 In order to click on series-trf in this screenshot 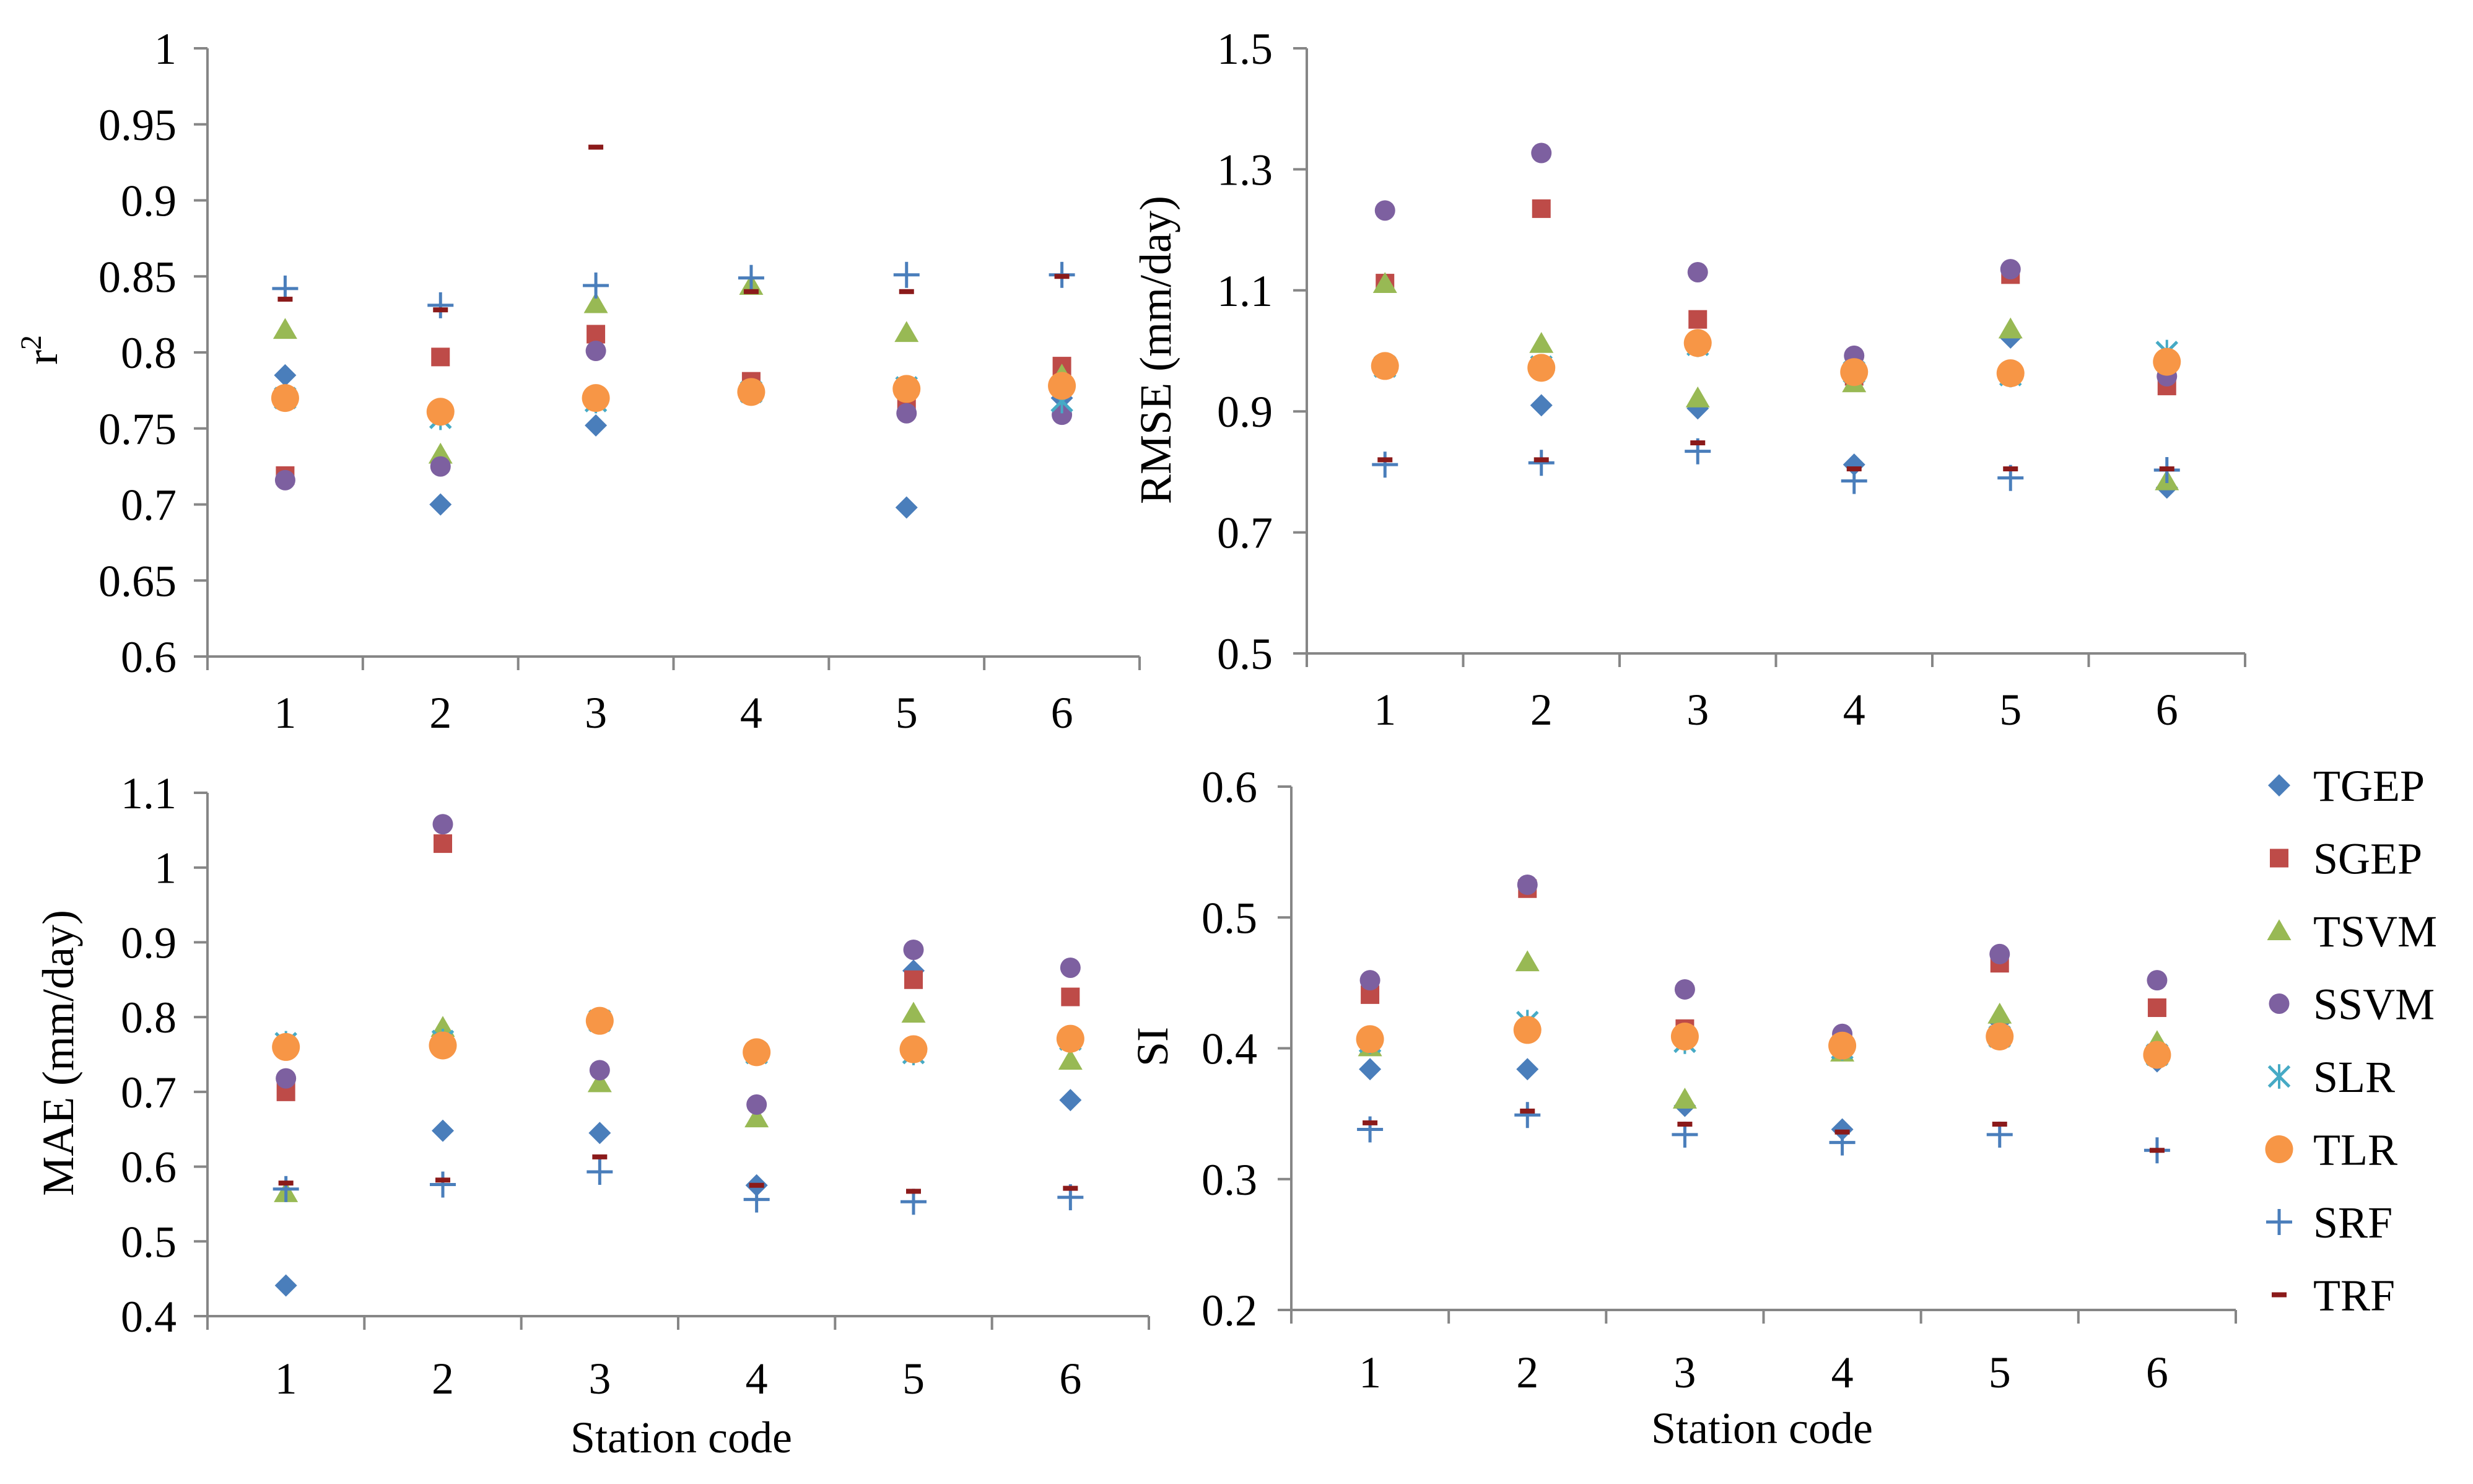, I will do `click(1776, 456)`.